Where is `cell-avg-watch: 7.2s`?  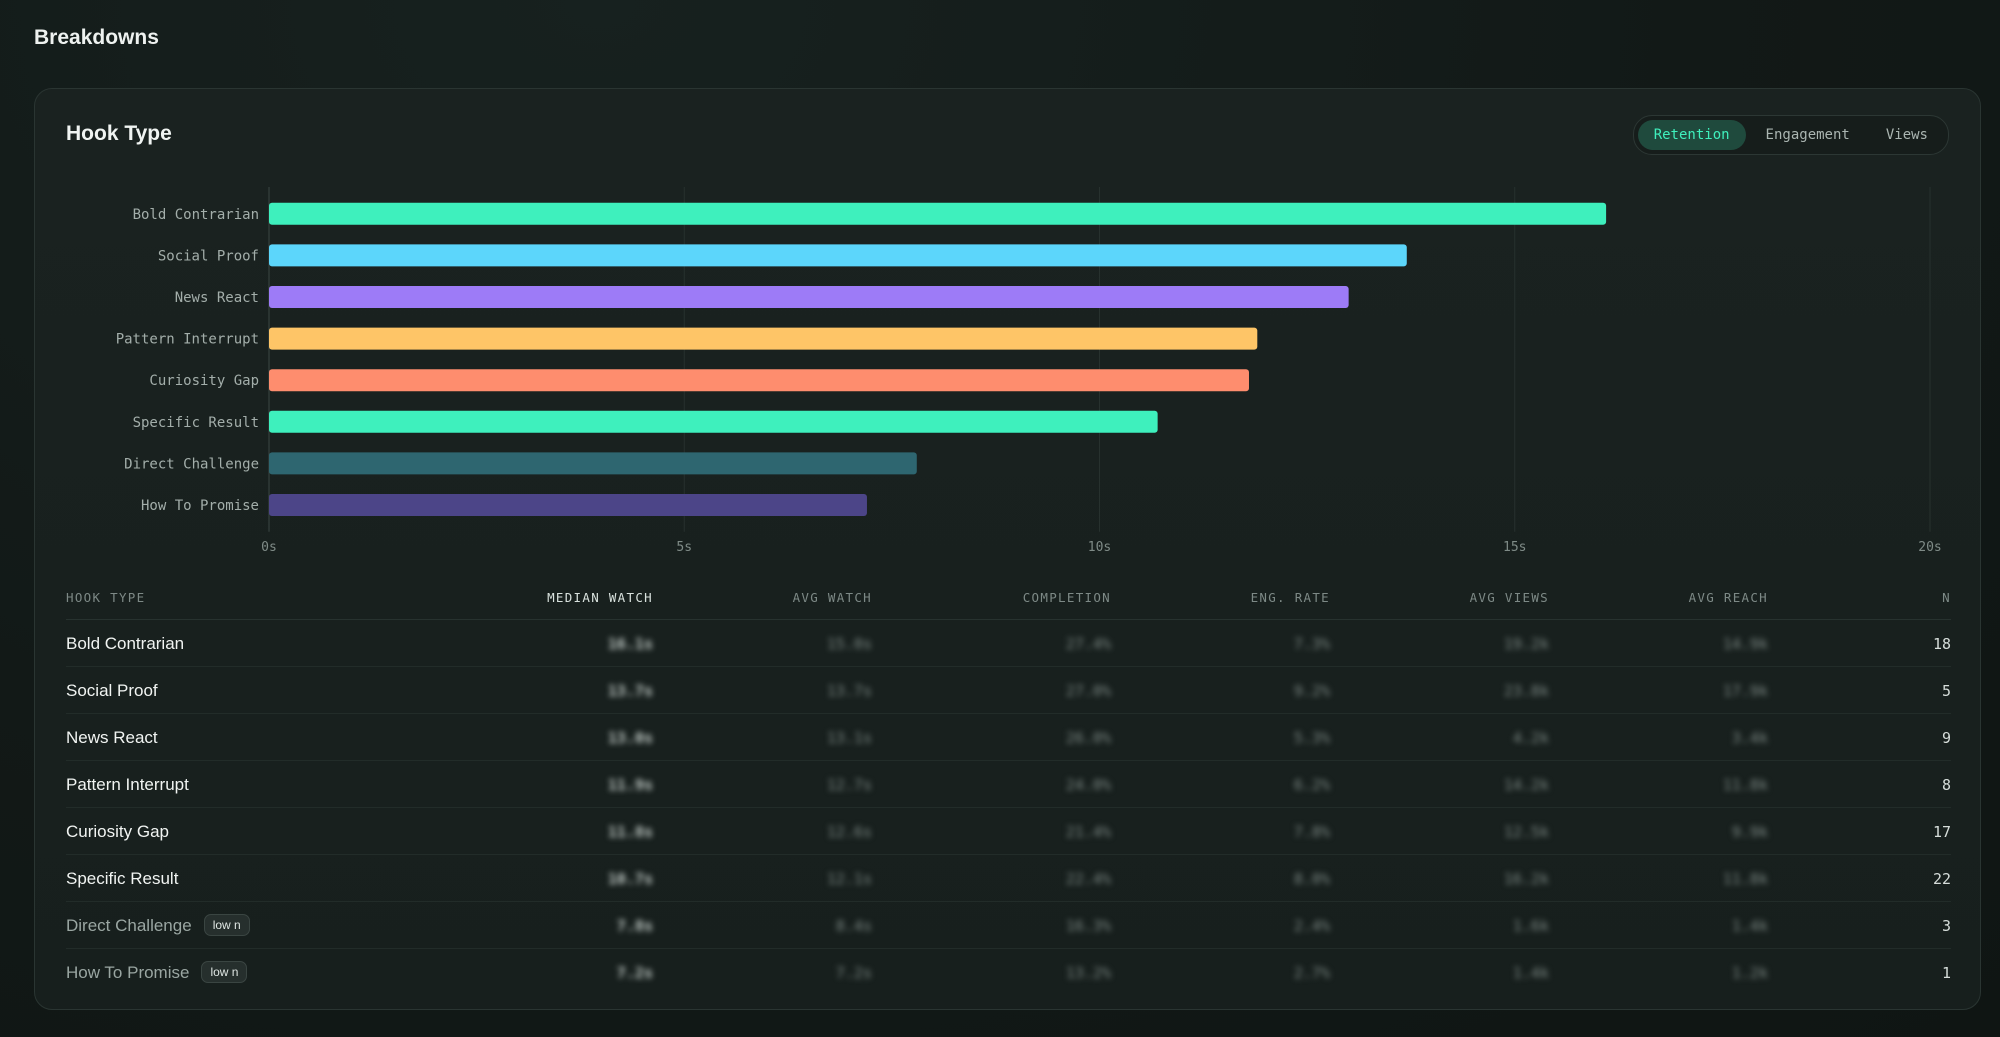
cell-avg-watch: 7.2s is located at coordinates (853, 973).